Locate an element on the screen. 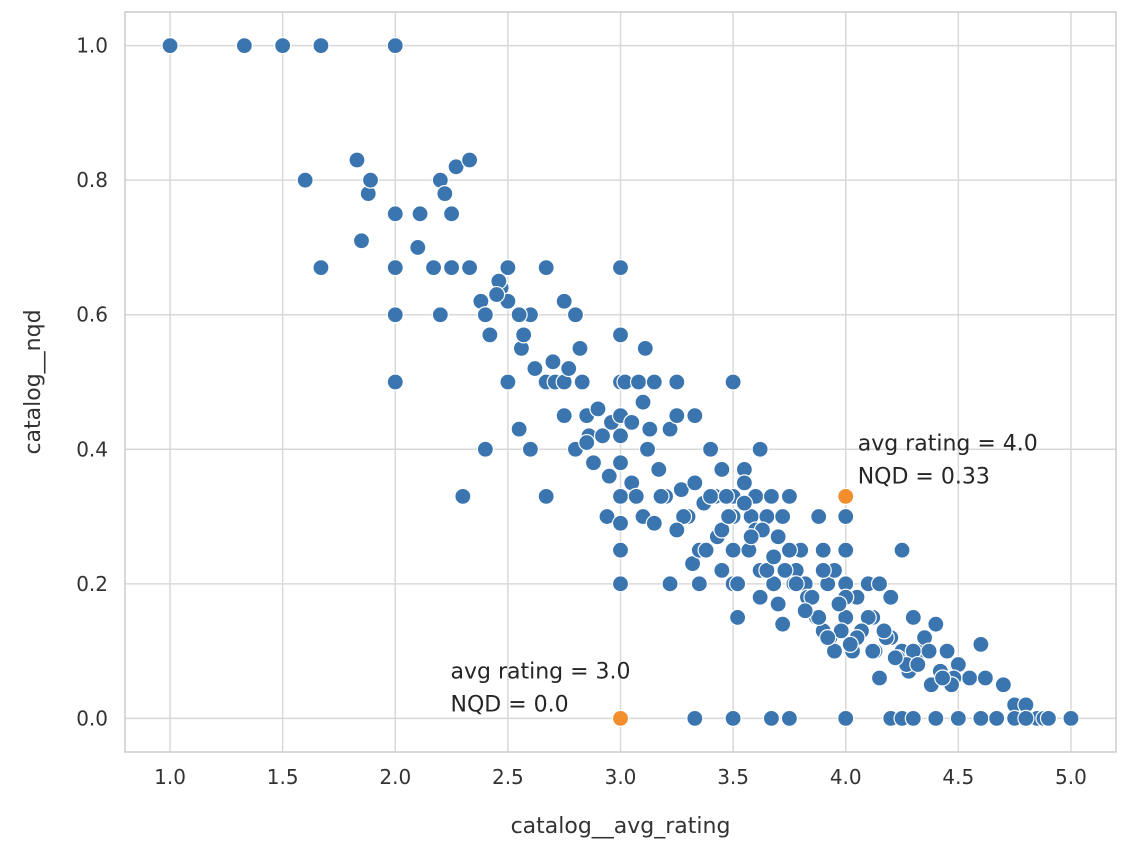 This screenshot has width=1130, height=850. x-tick-label: 3.5 is located at coordinates (733, 777).